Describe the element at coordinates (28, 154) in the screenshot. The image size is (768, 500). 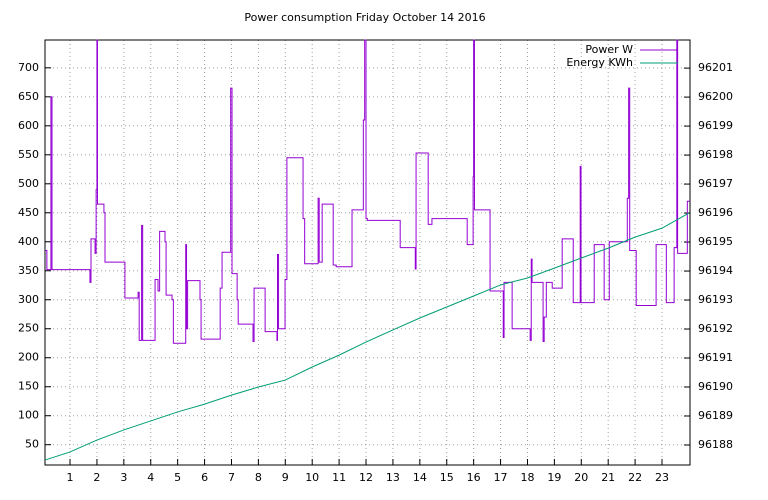
I see `y-tick-label: 550` at that location.